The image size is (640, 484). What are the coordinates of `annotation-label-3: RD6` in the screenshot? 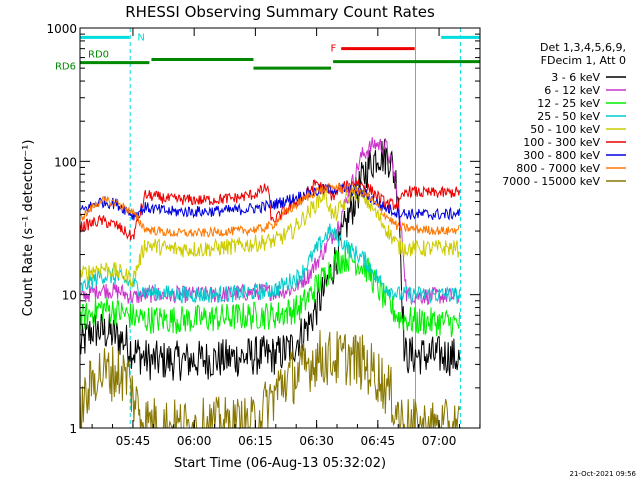 It's located at (65, 67).